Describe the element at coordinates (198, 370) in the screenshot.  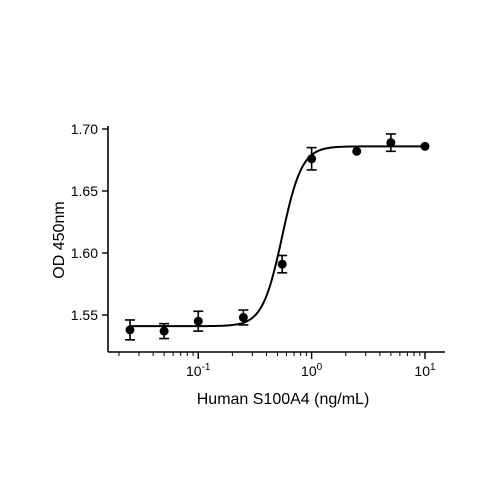
I see `x-tick-label: 10-1` at that location.